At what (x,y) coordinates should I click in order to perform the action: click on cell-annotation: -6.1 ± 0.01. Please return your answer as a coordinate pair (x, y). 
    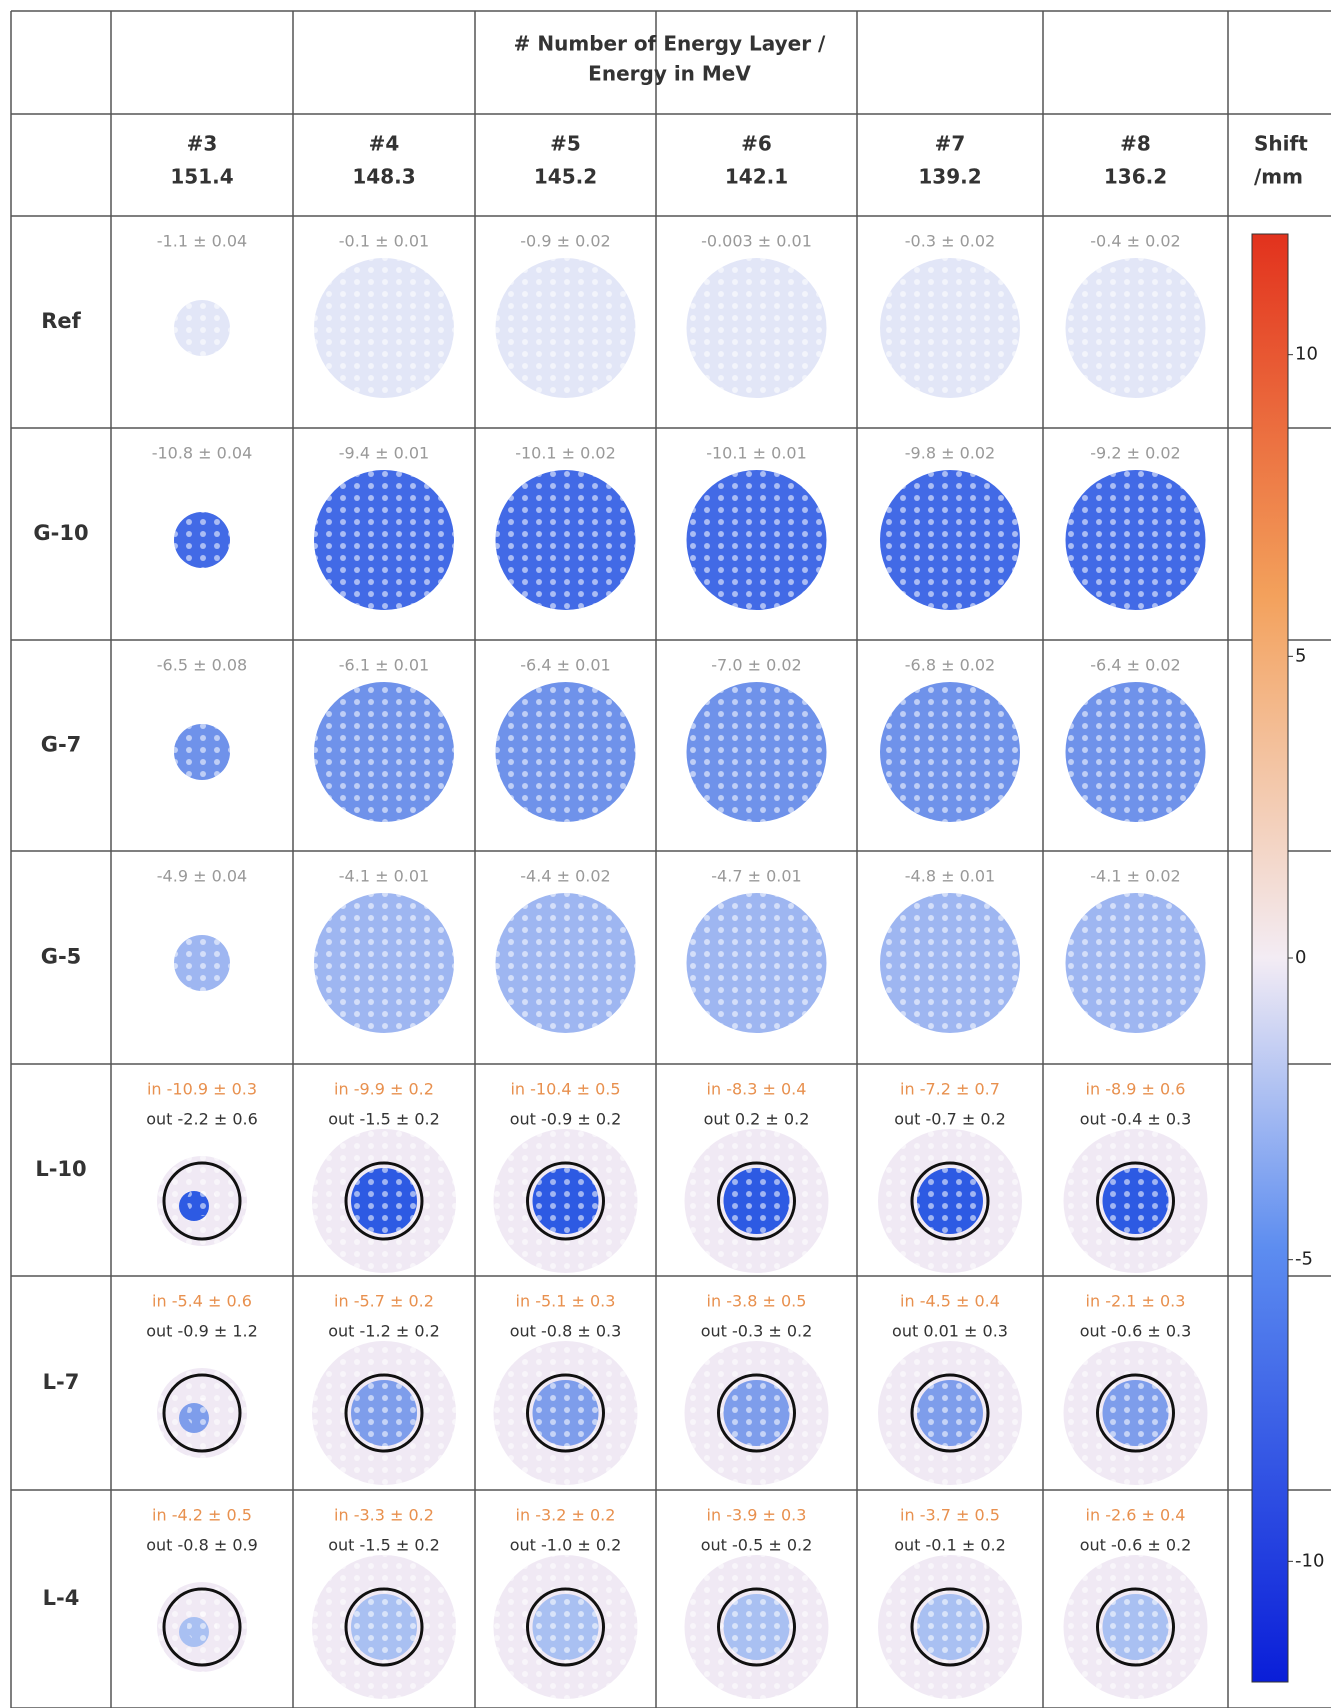
    Looking at the image, I should click on (384, 665).